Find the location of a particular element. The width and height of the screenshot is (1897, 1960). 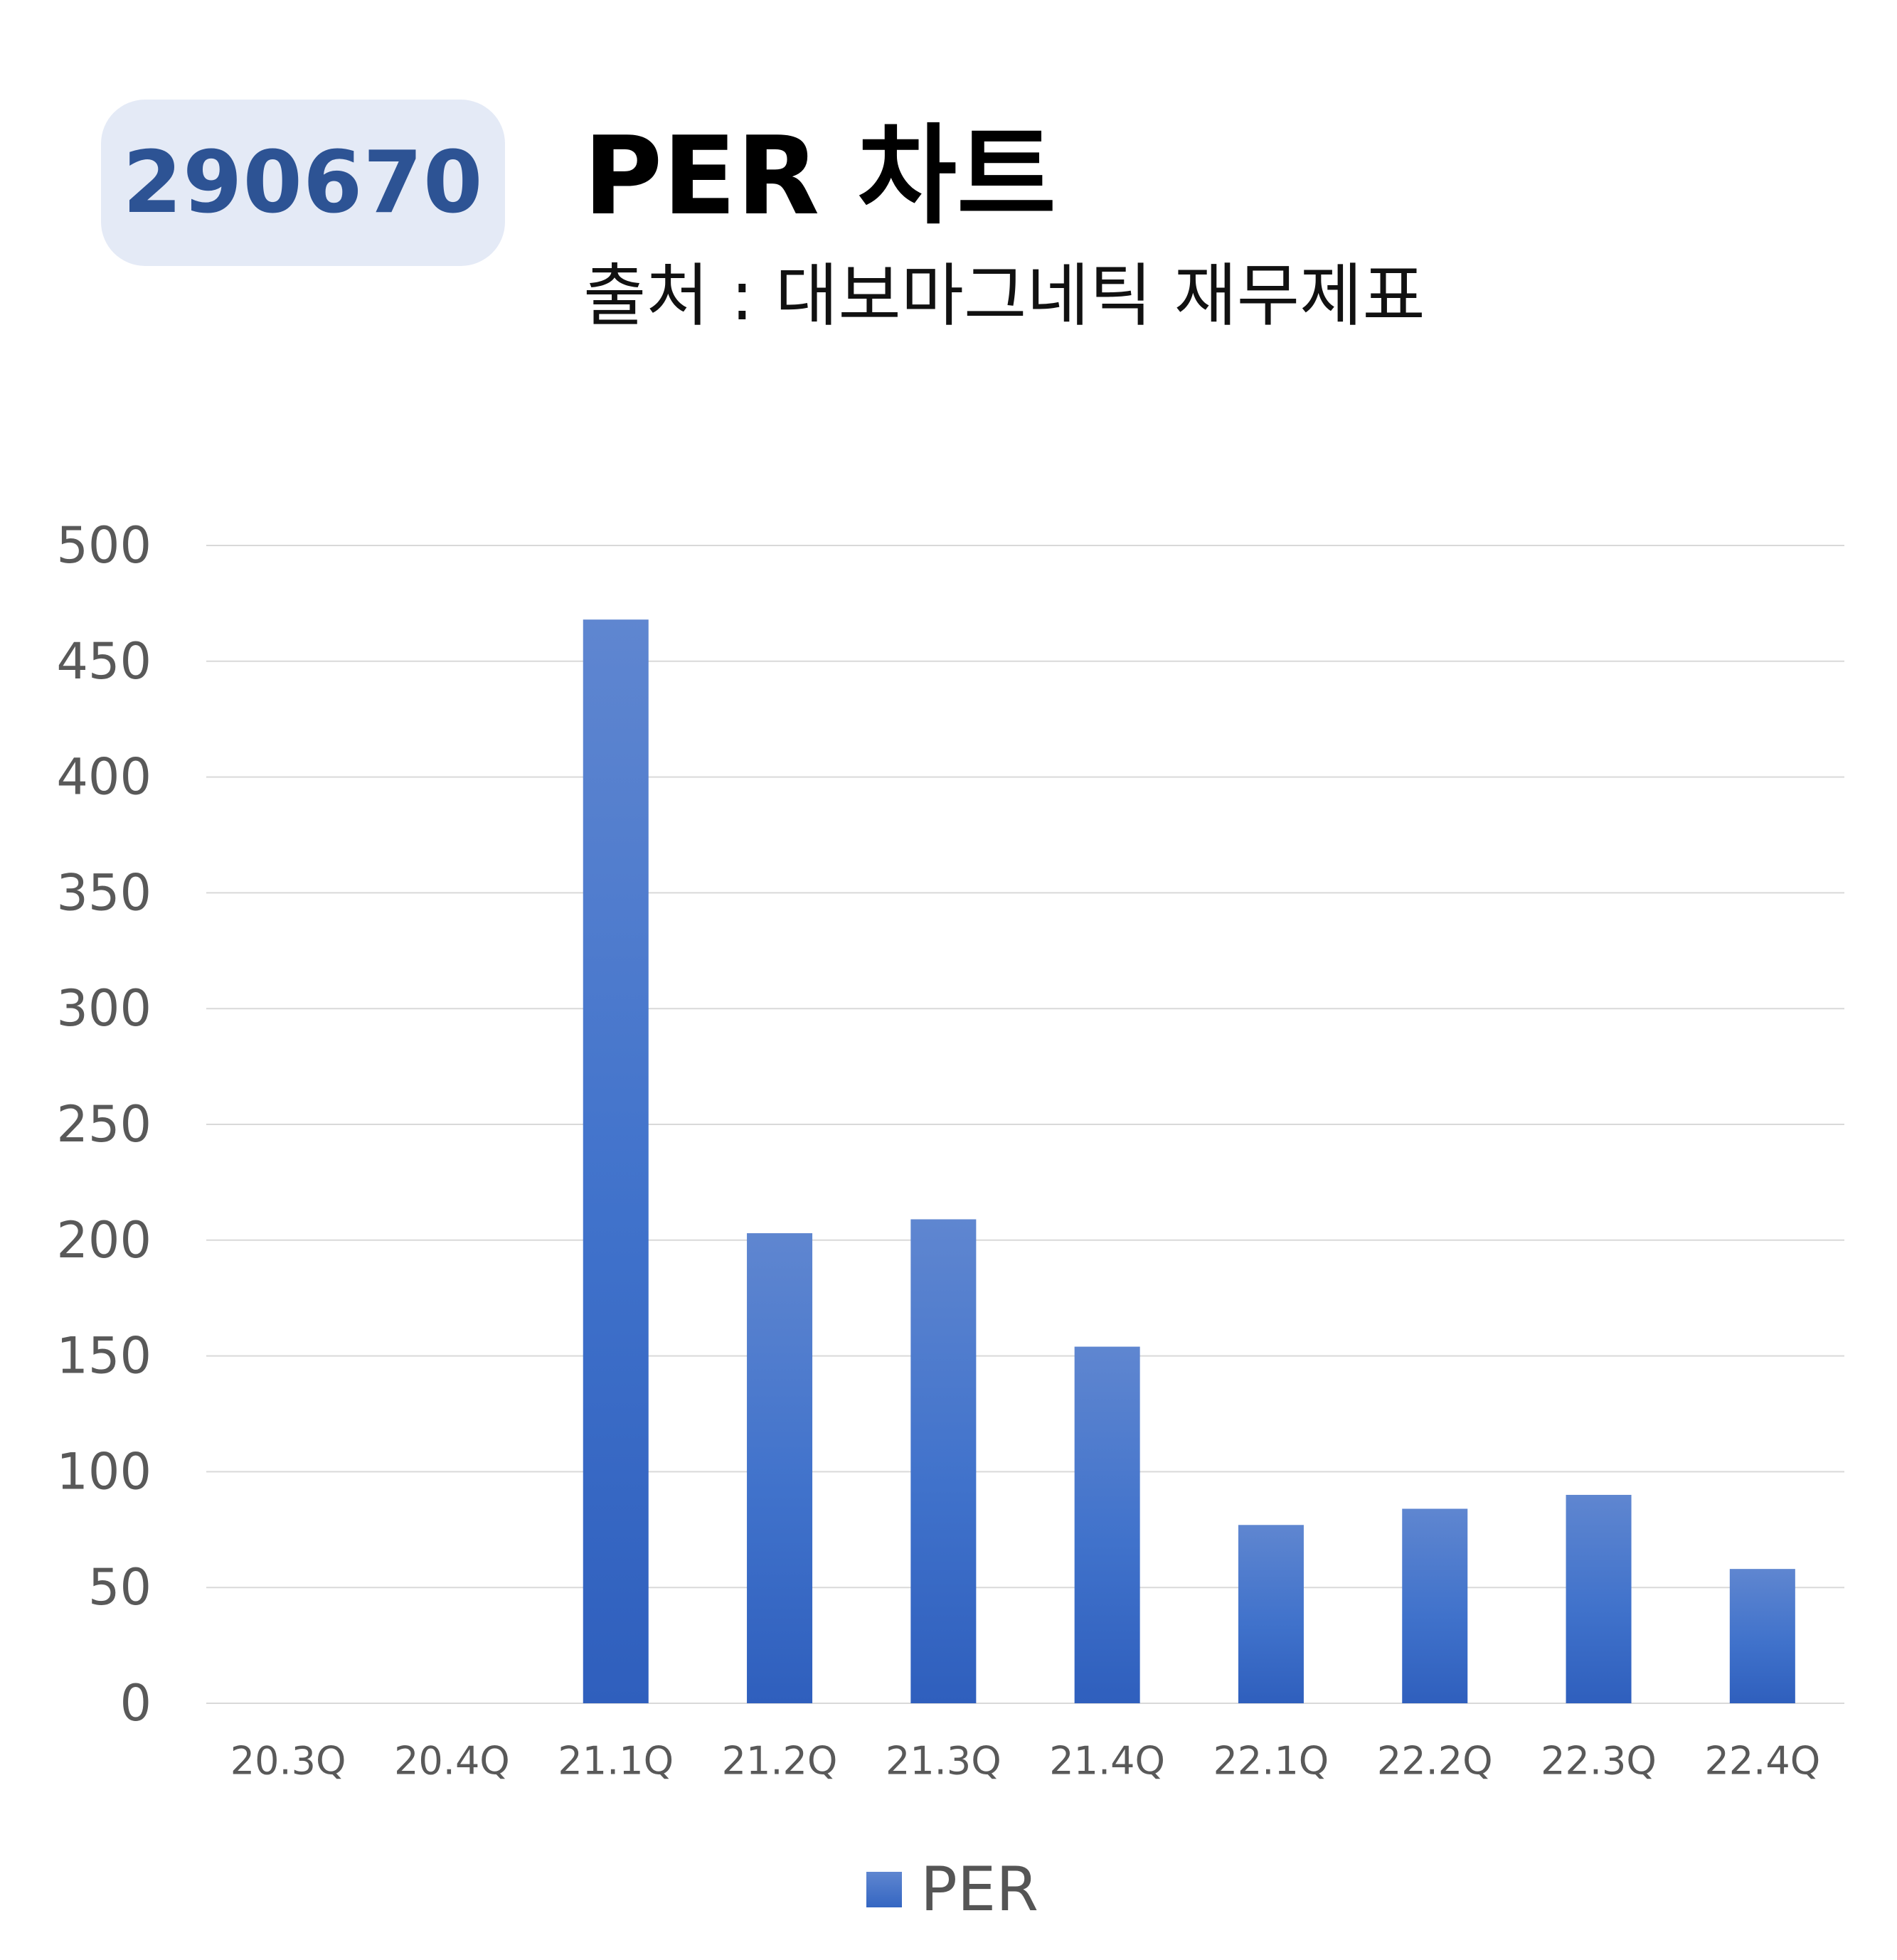

legend: PER is located at coordinates (952, 1889).